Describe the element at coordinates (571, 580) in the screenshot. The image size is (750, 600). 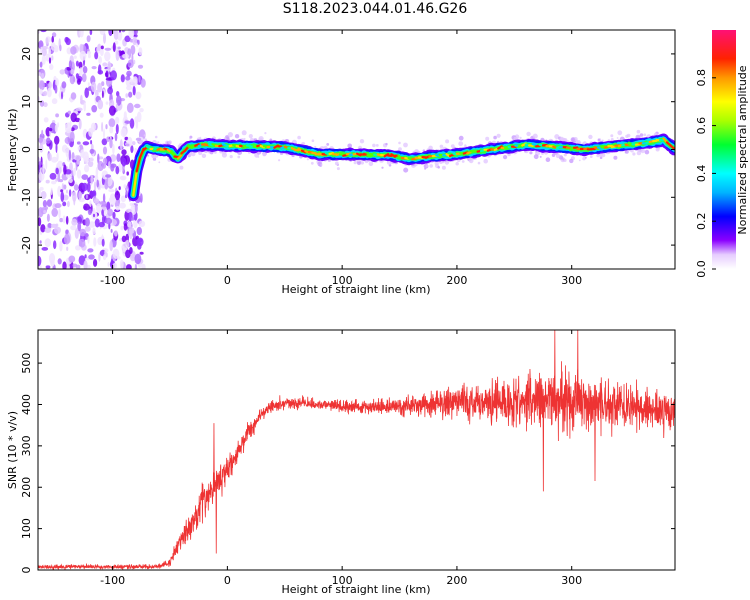
I see `x-tick-label: 300` at that location.